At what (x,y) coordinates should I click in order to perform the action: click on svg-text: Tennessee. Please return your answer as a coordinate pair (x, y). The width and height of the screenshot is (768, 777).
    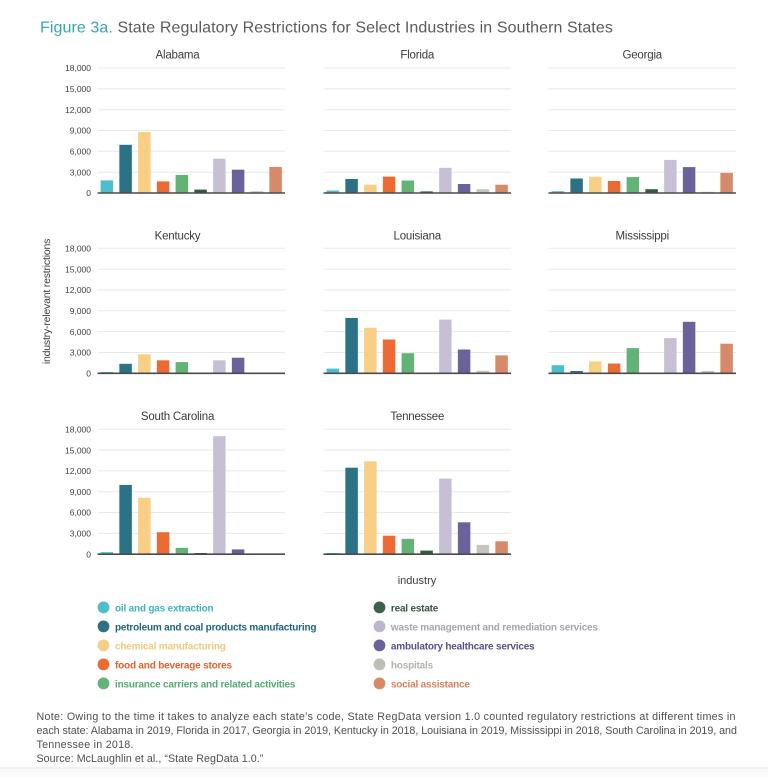
    Looking at the image, I should click on (417, 417).